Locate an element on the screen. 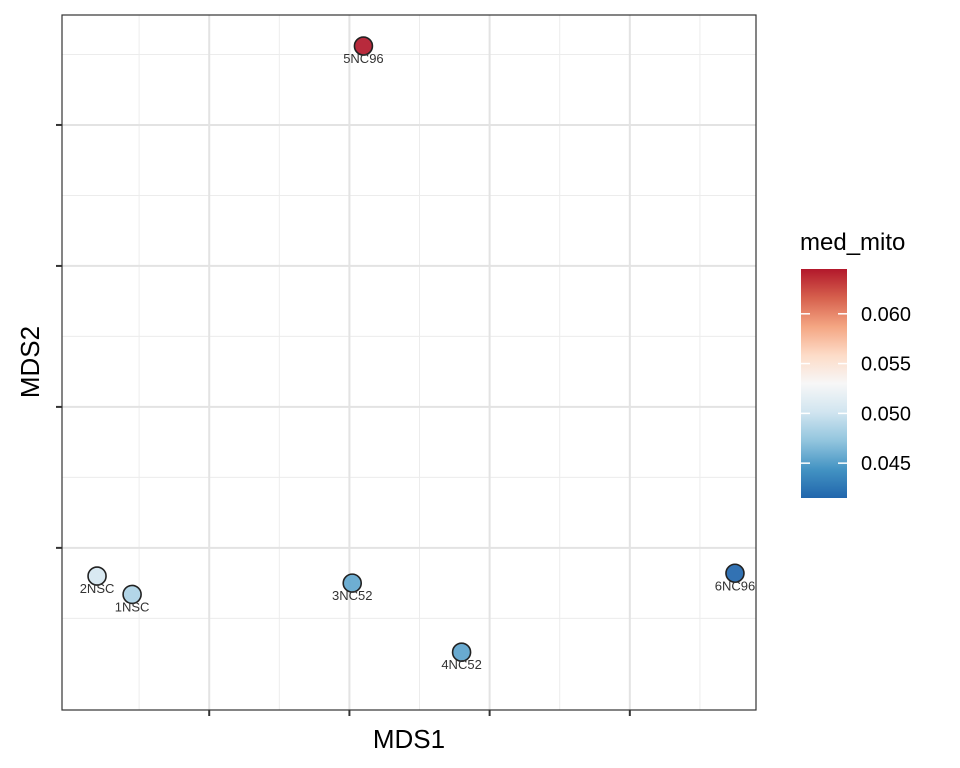 The height and width of the screenshot is (768, 960). legend-tick-label: 0.055 is located at coordinates (886, 365).